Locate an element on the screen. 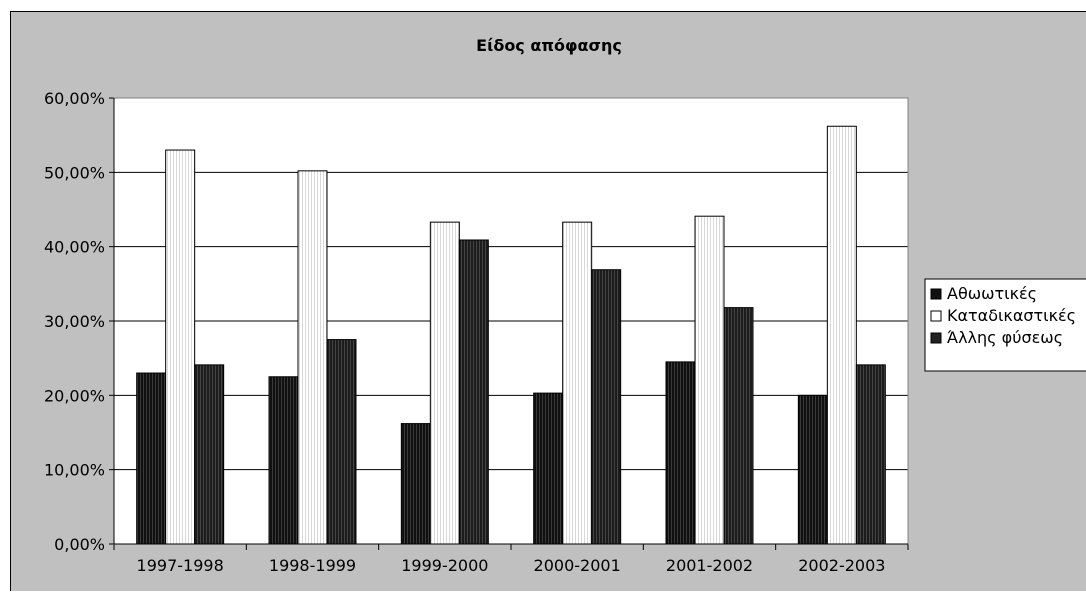  legend: Αθωωτικές Καταδικαστικές Άλλης φύσεως is located at coordinates (1005, 325).